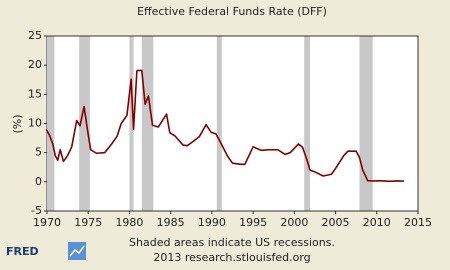 This screenshot has width=450, height=270. Describe the element at coordinates (232, 242) in the screenshot. I see `footnote: Shaded areas indicate US recessions.` at that location.